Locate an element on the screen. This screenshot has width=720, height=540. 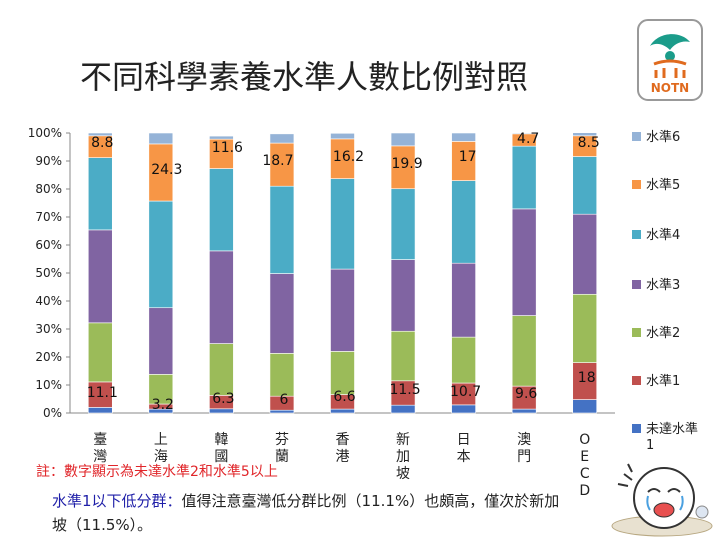
top-value-label: 4.7 is located at coordinates (528, 139).